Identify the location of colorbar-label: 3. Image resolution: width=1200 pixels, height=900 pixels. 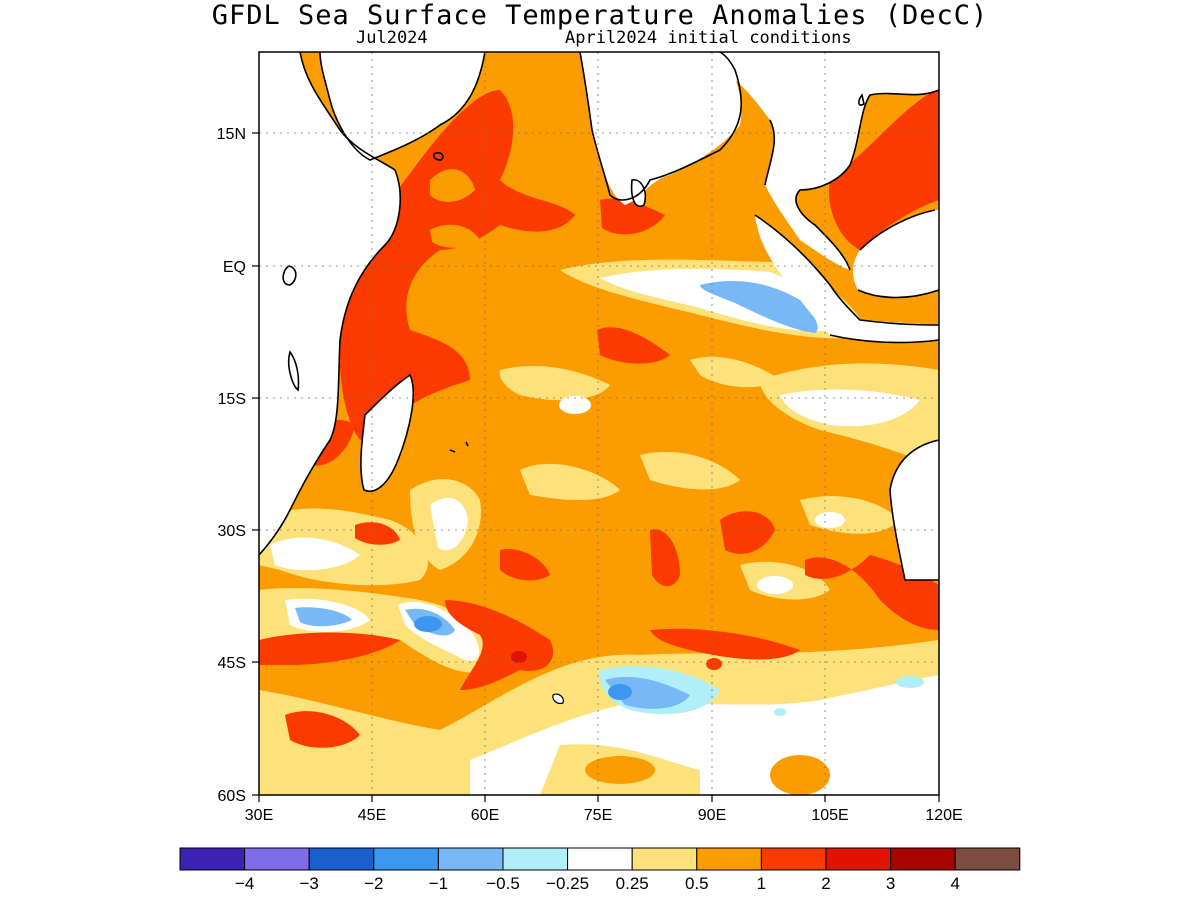
(890, 883).